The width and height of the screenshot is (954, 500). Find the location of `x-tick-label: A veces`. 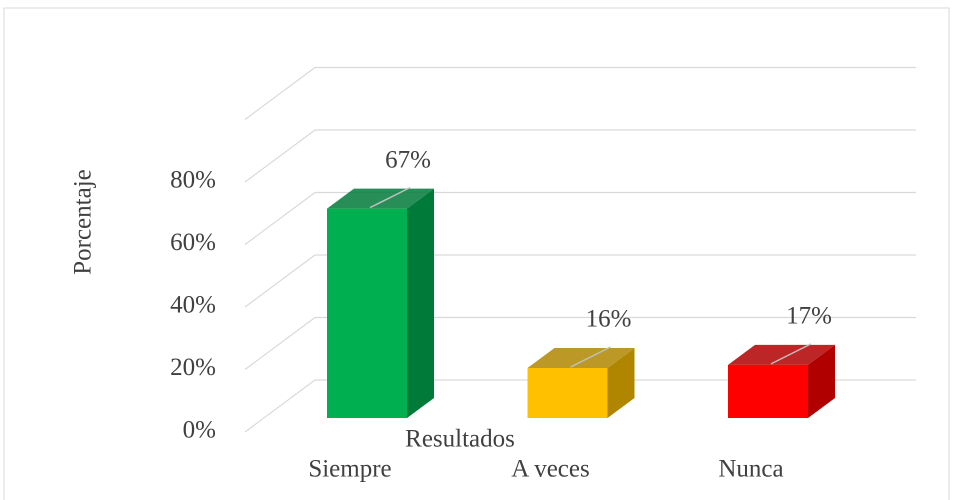

x-tick-label: A veces is located at coordinates (550, 469).